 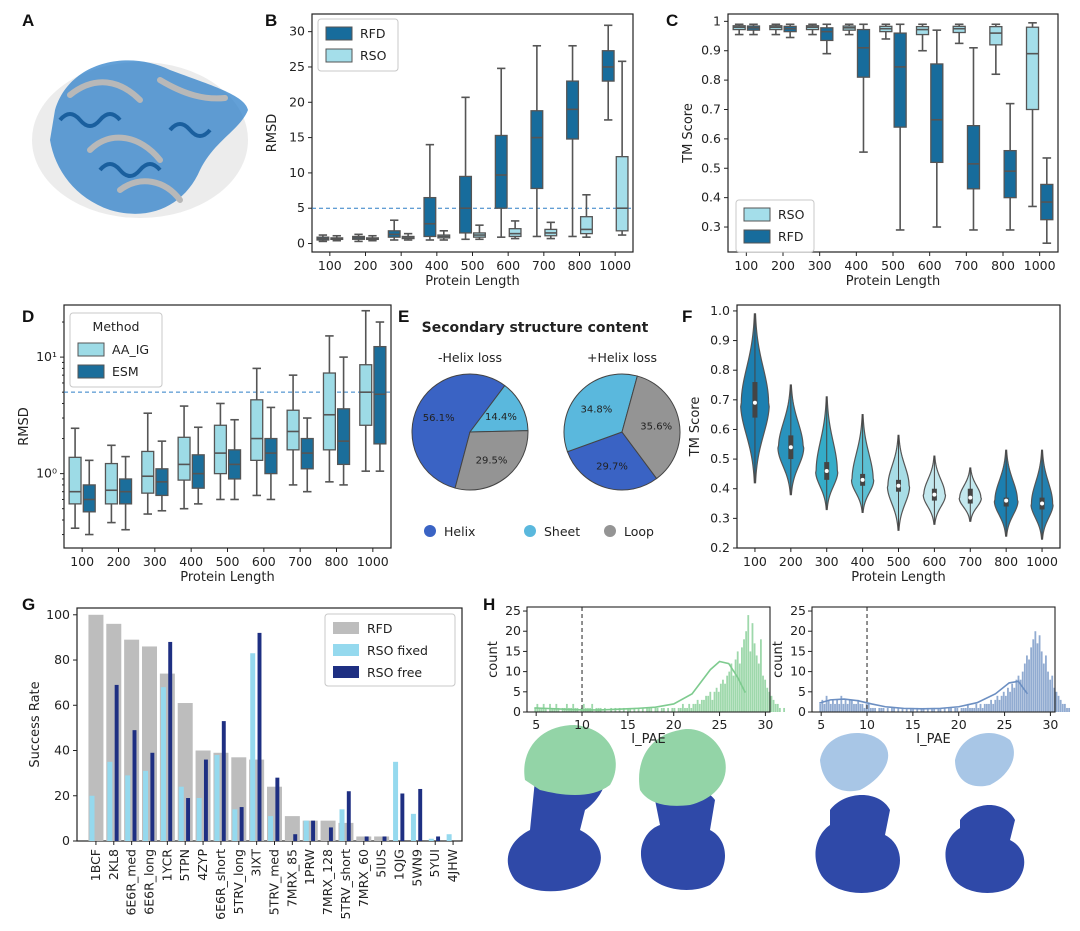 I want to click on y-tick-label: 0.4, so click(x=711, y=197).